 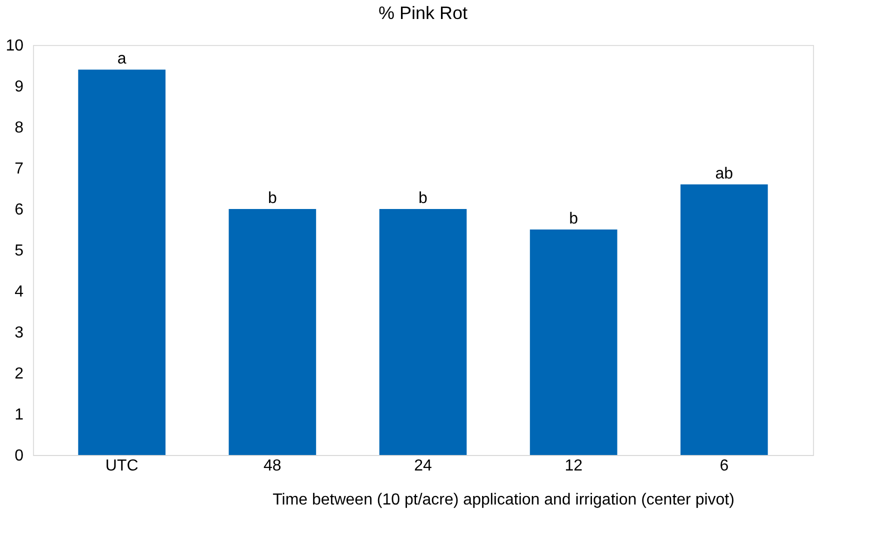 I want to click on annotation: a, so click(x=121, y=59).